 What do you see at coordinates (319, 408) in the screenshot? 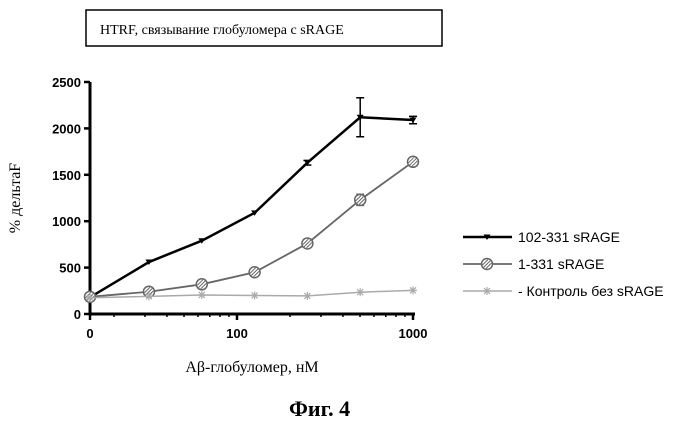
I see `figure-caption: Фиг. 4` at bounding box center [319, 408].